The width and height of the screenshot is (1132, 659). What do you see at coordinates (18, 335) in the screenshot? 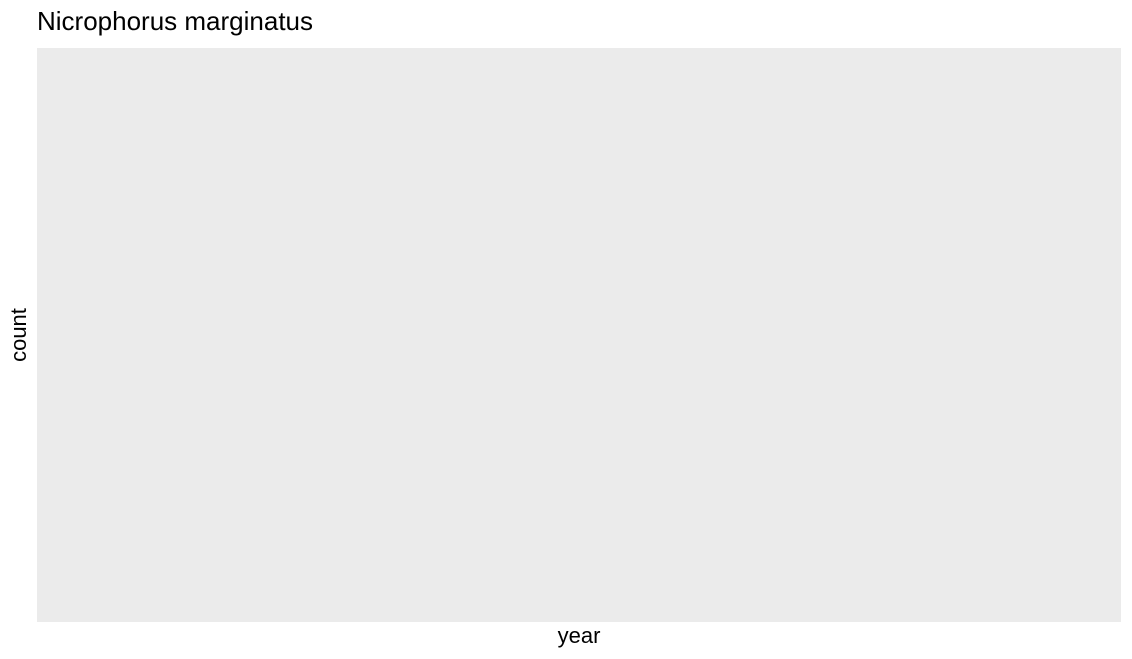
I see `y-axis-label: count` at bounding box center [18, 335].